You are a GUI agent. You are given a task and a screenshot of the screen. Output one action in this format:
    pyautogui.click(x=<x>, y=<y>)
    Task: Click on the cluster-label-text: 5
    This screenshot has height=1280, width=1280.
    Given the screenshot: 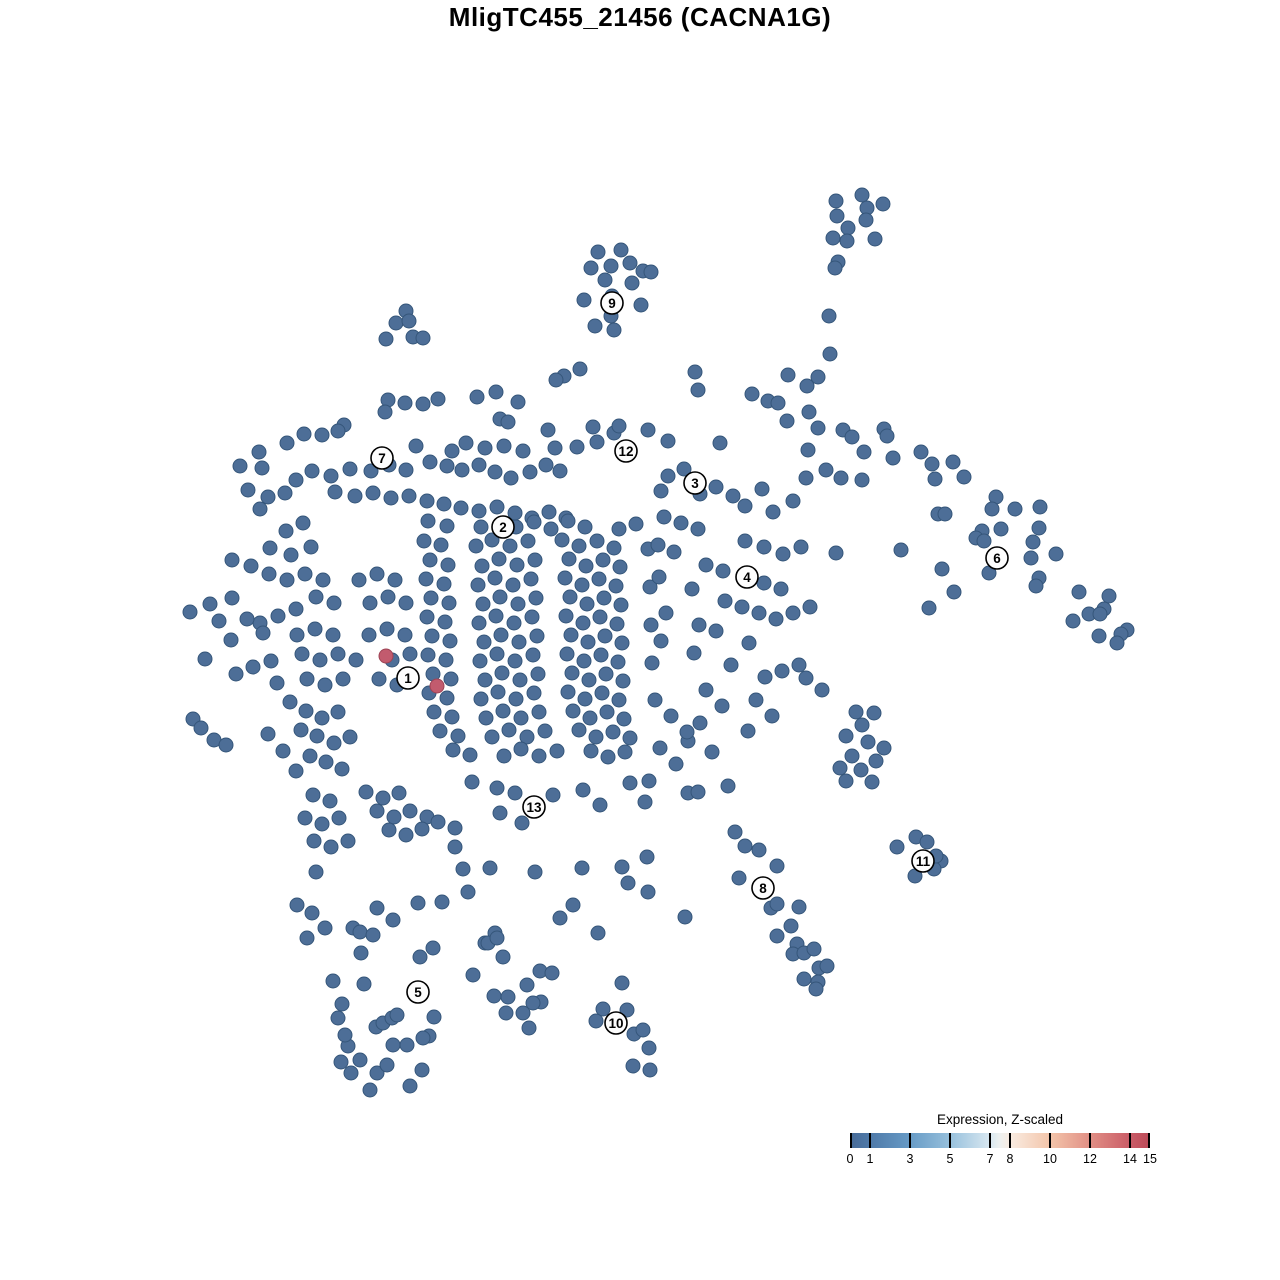 What is the action you would take?
    pyautogui.click(x=418, y=992)
    